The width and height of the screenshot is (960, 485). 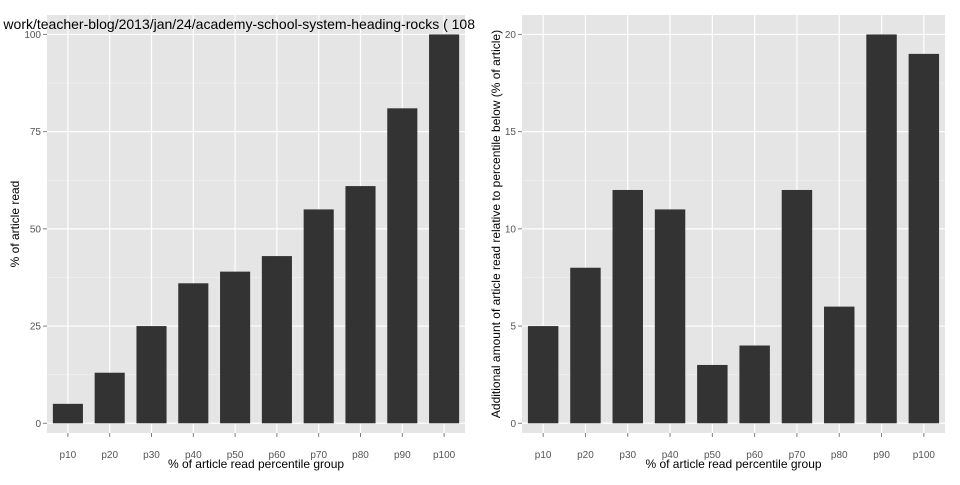 What do you see at coordinates (511, 229) in the screenshot?
I see `y-tick-label: 10` at bounding box center [511, 229].